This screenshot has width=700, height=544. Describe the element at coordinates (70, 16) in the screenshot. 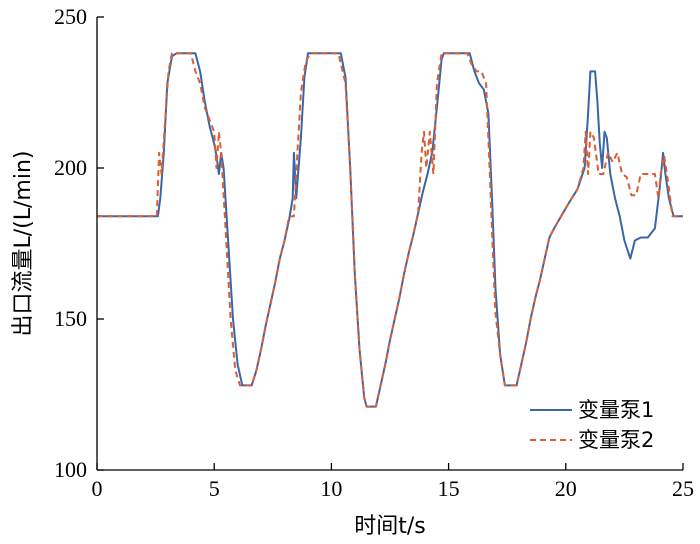

I see `y-tick-label: 250` at that location.